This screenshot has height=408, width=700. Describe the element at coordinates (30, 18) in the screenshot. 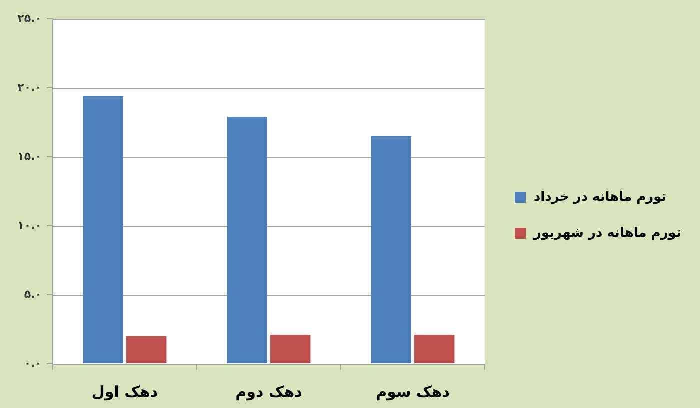

I see `y-tick-label: ۲۵.۰` at that location.